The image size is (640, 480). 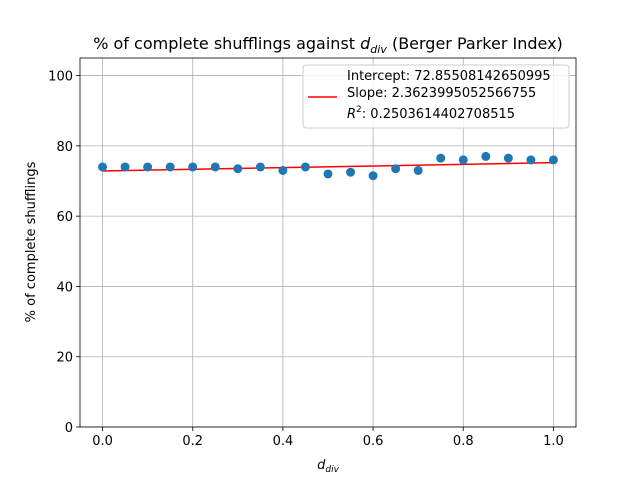 I want to click on legend-box, so click(x=436, y=96).